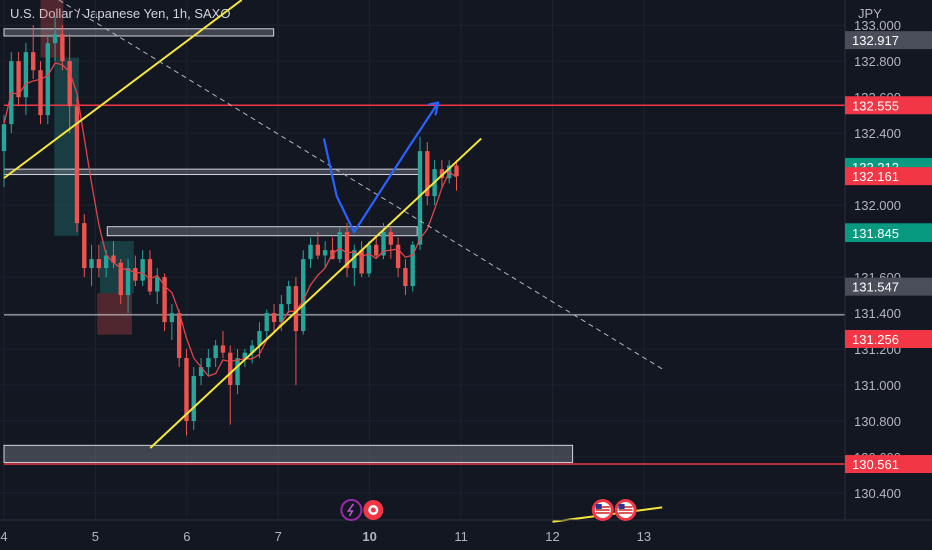  What do you see at coordinates (95, 536) in the screenshot?
I see `x-tick-label: 5` at bounding box center [95, 536].